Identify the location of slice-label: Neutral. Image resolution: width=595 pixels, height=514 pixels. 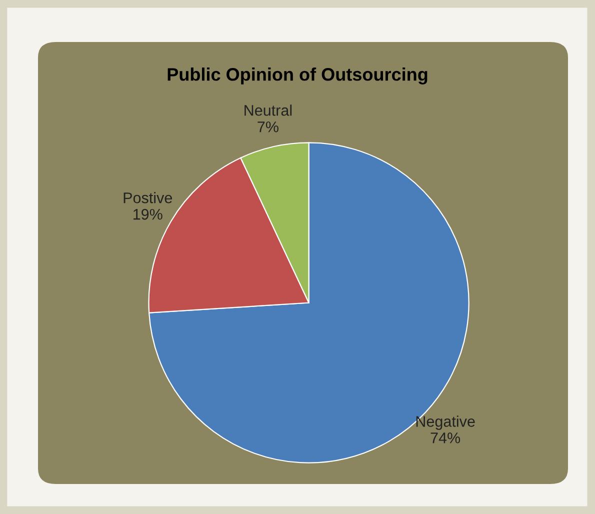
(268, 110).